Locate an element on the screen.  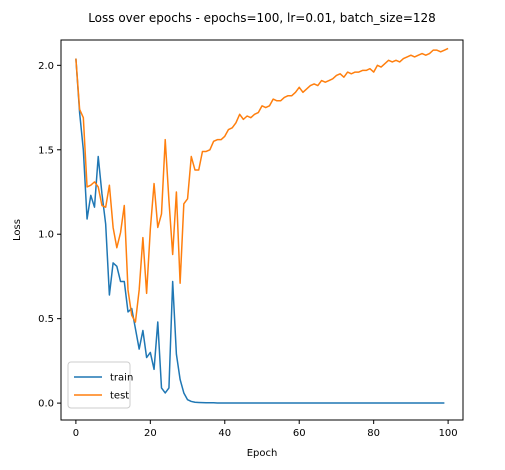
x-axis-ticks: 0 20 40 60 80 100 is located at coordinates (265, 429).